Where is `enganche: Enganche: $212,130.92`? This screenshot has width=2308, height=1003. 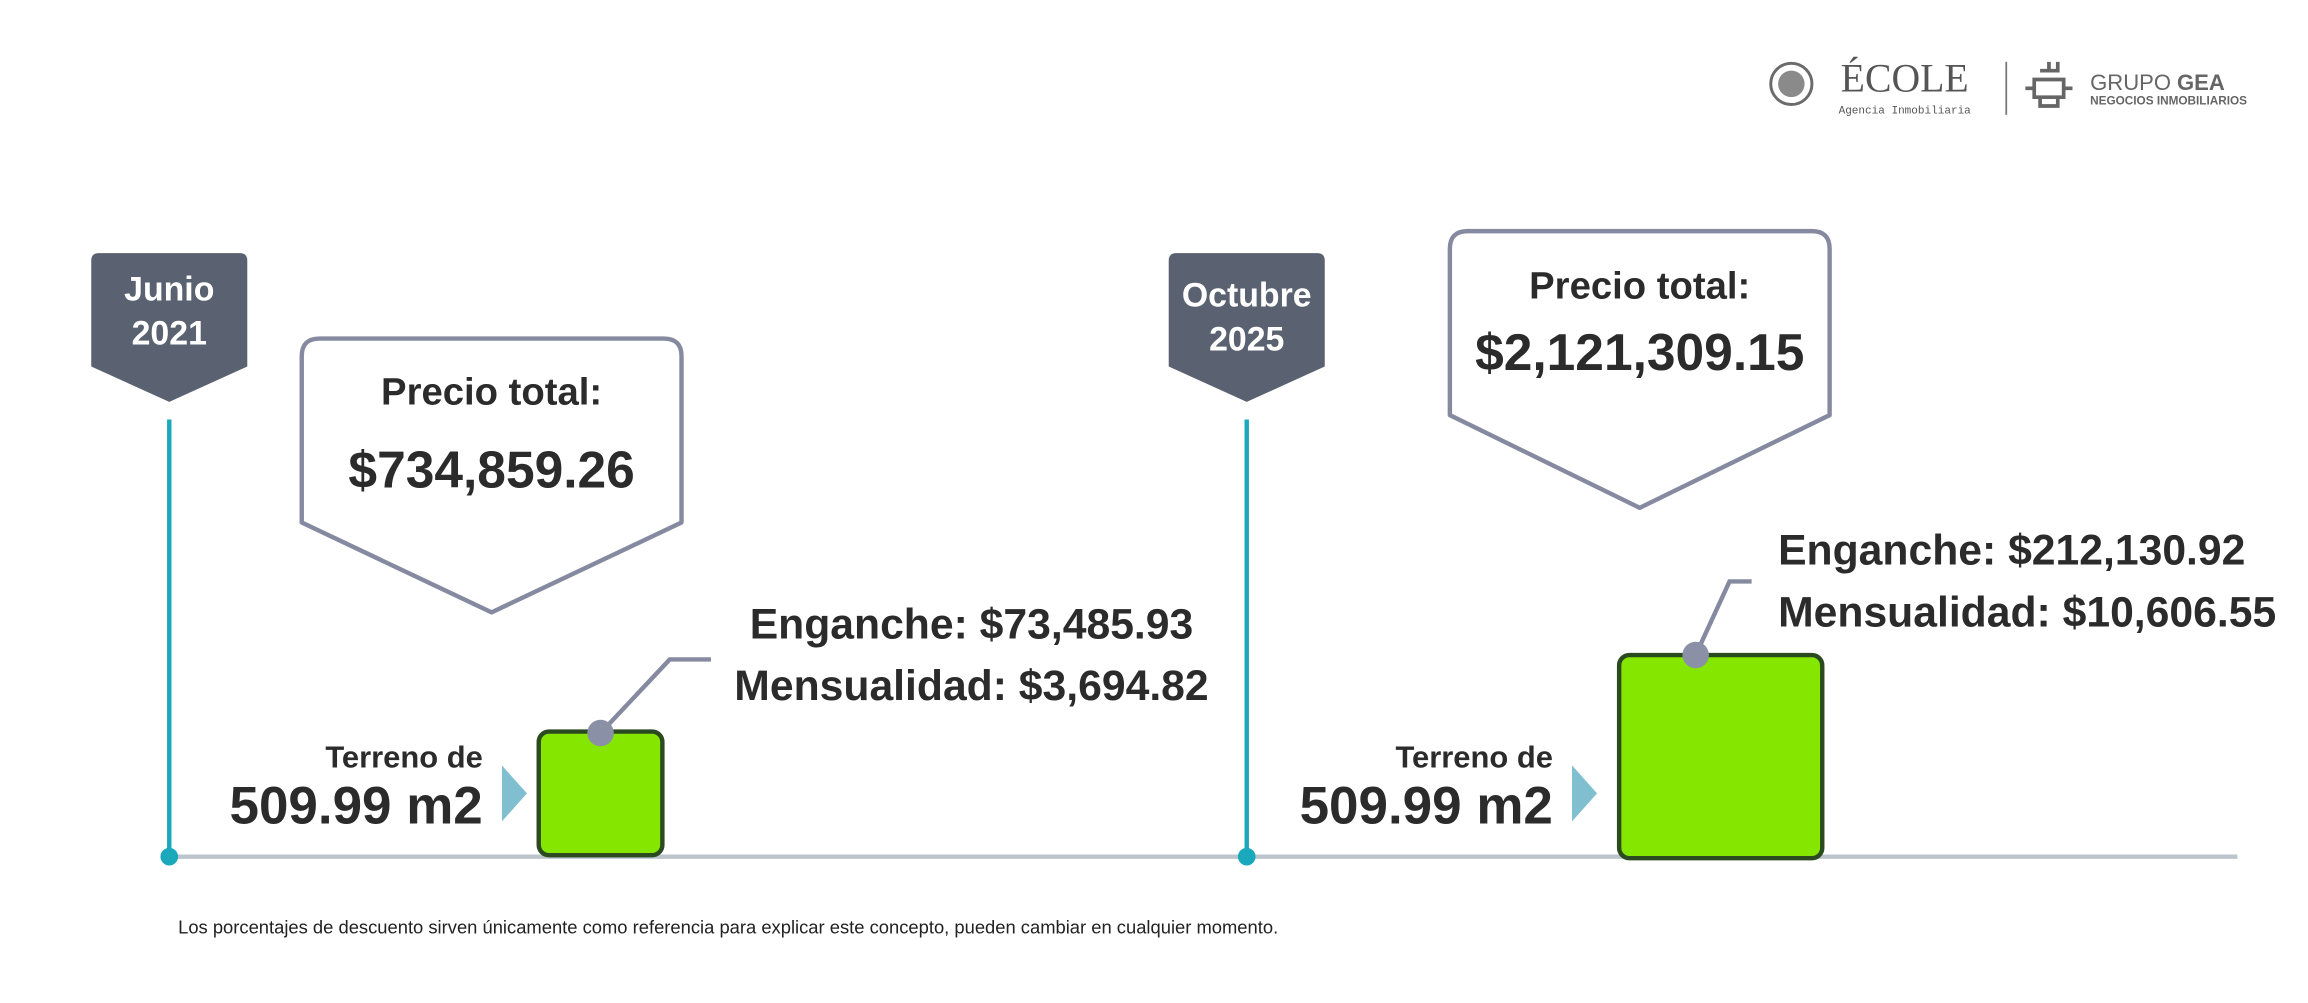 enganche: Enganche: $212,130.92 is located at coordinates (2011, 551).